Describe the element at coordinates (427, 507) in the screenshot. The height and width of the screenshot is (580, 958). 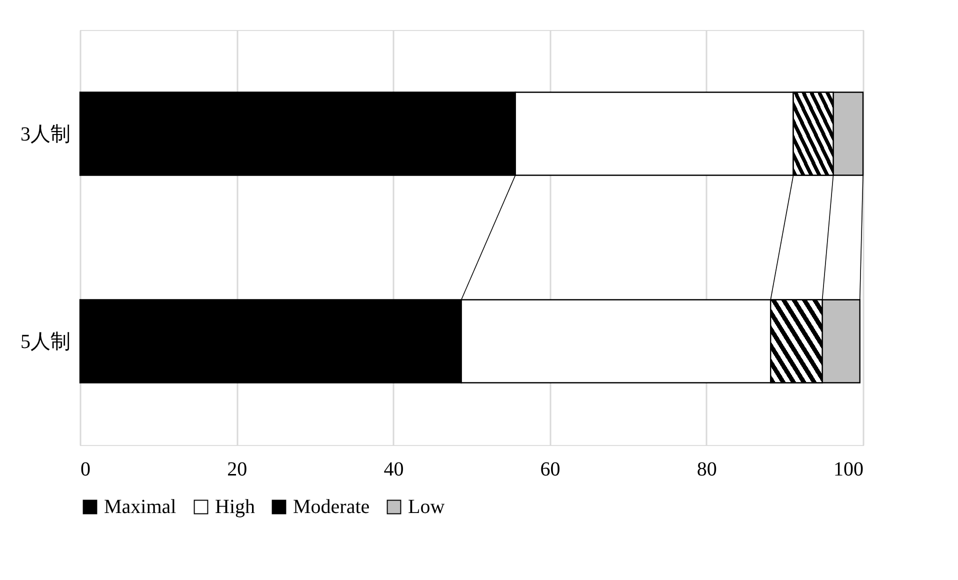
I see `legend-label: Low` at that location.